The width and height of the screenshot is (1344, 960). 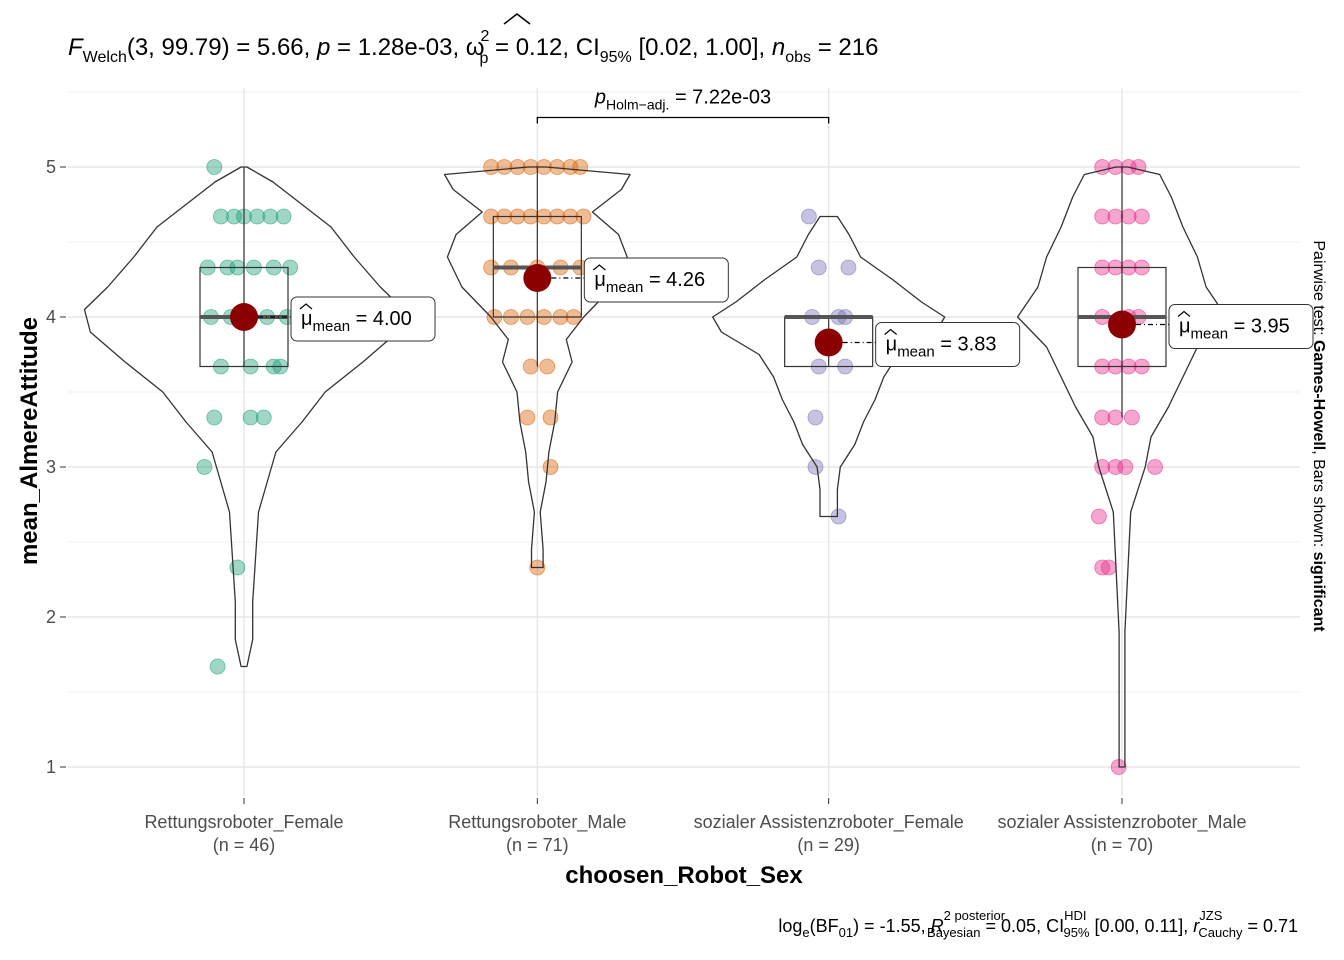 I want to click on cap-log: log, so click(x=790, y=926).